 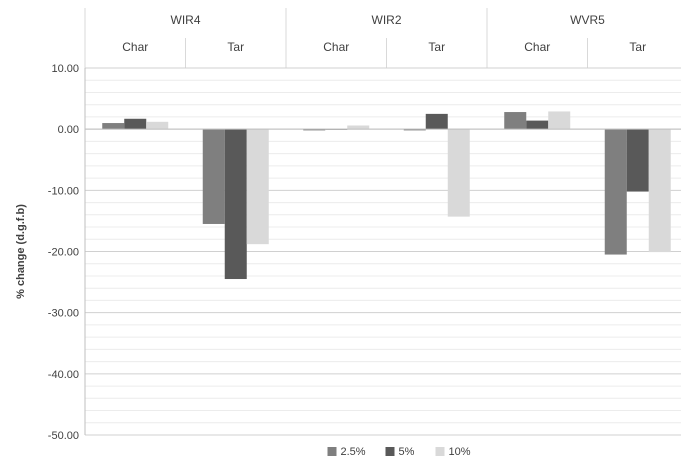 What do you see at coordinates (65, 69) in the screenshot?
I see `y-tick-label: 10.00` at bounding box center [65, 69].